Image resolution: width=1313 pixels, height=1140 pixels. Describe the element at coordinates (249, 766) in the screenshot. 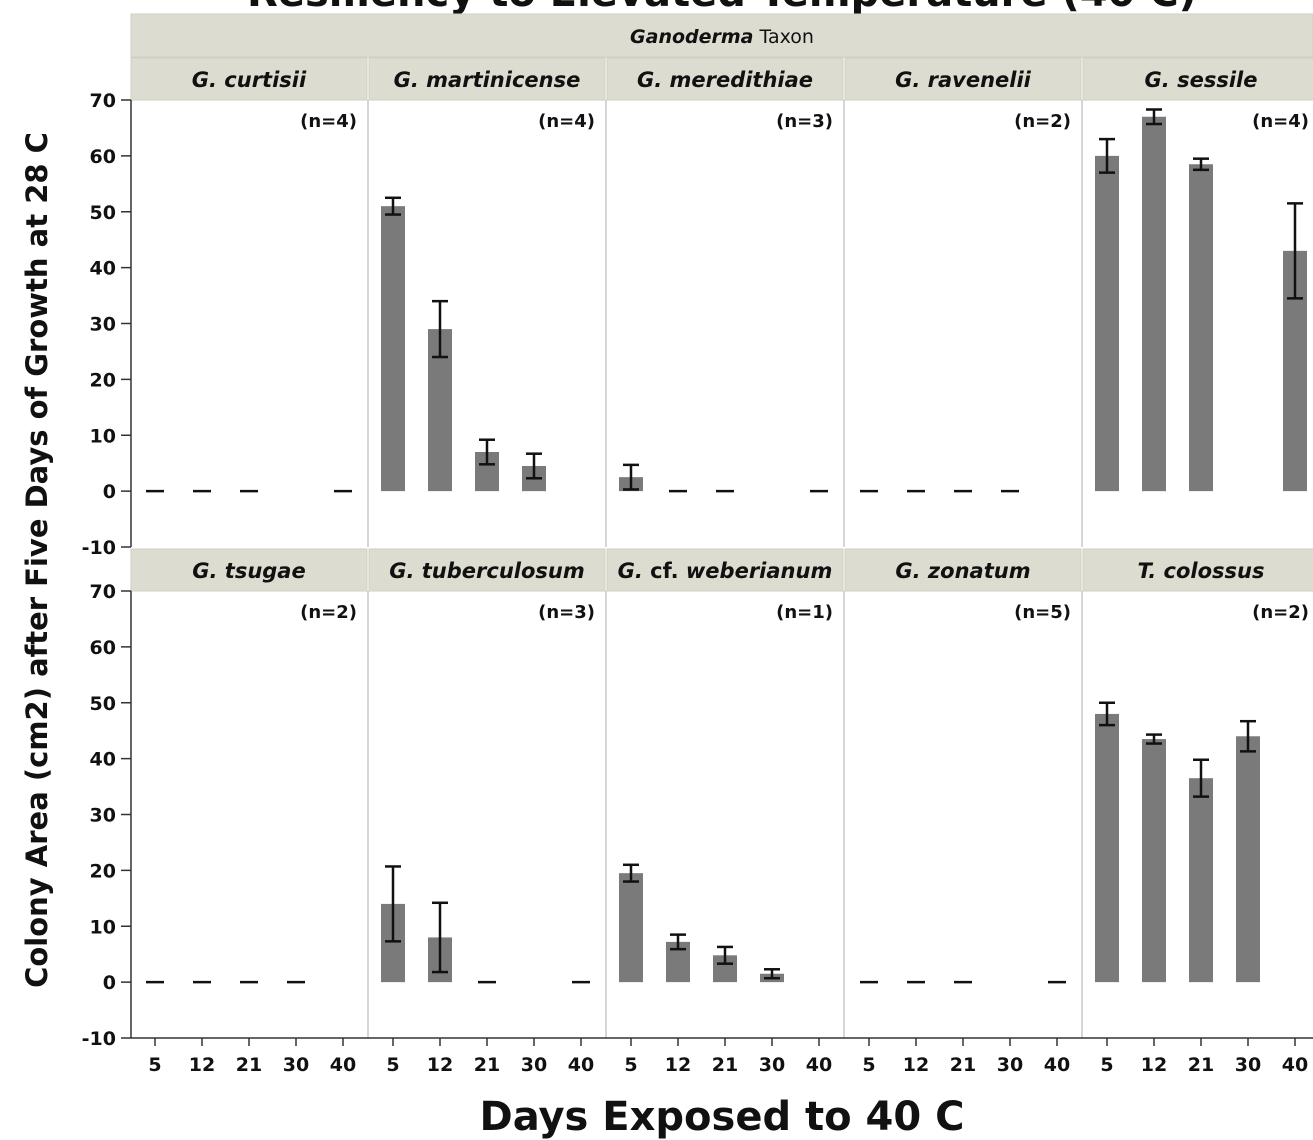

I see `facet-panel: G. tsugae (n=2)` at that location.